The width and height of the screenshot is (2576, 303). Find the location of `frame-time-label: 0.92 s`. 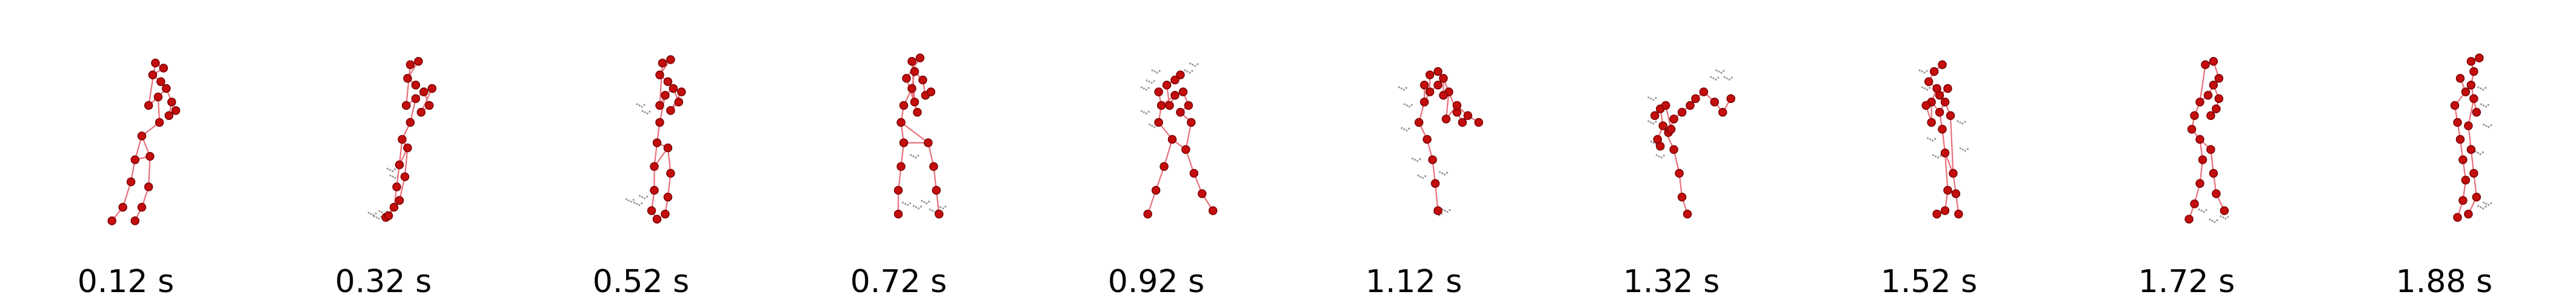

frame-time-label: 0.92 s is located at coordinates (1156, 282).